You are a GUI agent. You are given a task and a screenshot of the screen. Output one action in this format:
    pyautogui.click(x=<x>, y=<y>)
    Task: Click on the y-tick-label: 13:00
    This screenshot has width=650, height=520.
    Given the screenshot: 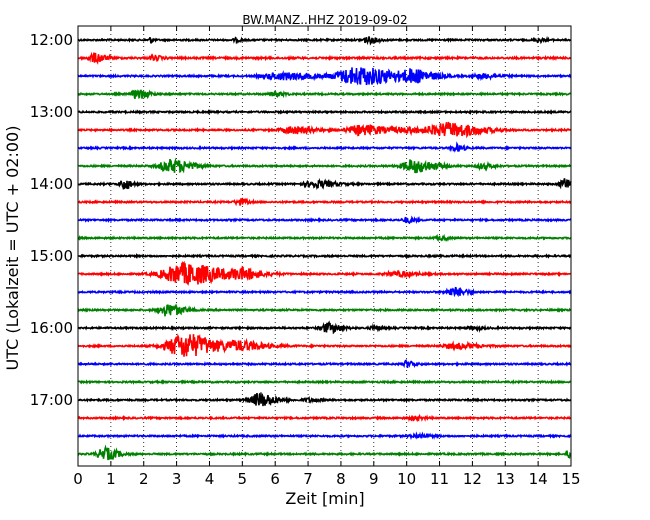 What is the action you would take?
    pyautogui.click(x=51, y=112)
    